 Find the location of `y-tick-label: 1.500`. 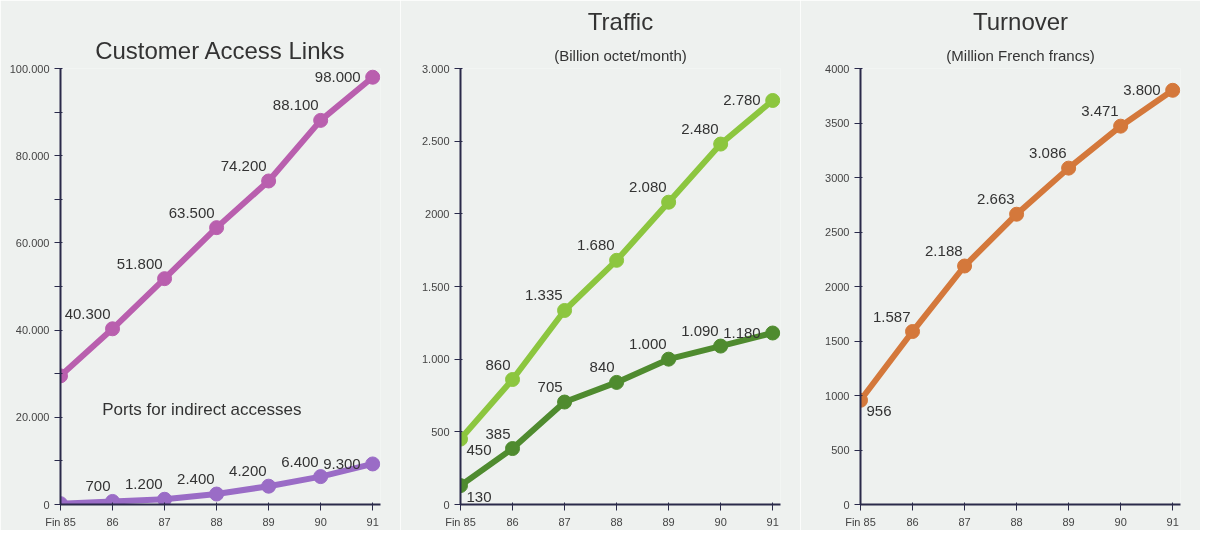

y-tick-label: 1.500 is located at coordinates (435, 286).